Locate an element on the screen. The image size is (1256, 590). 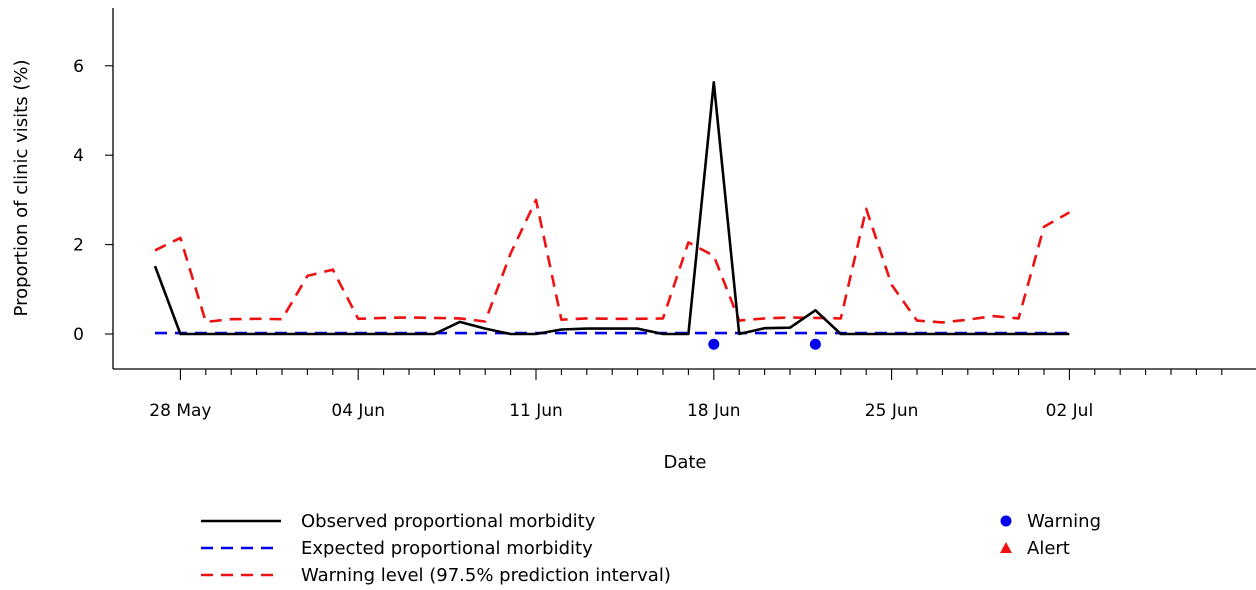
x-tick-label: 04 Jun is located at coordinates (358, 411).